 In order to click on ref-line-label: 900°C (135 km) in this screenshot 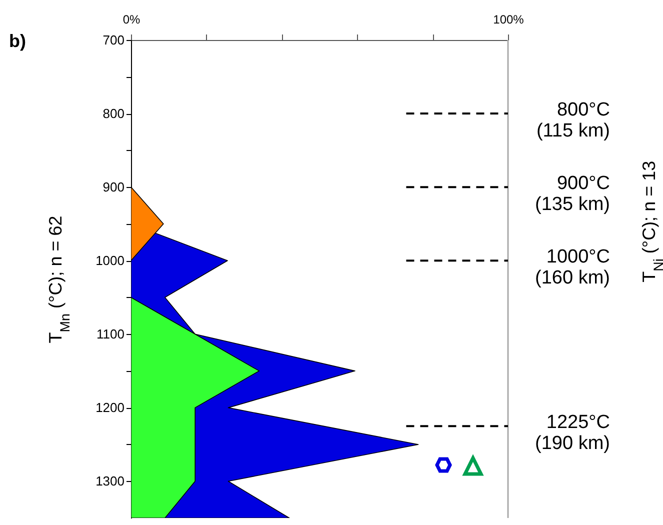, I will do `click(572, 194)`.